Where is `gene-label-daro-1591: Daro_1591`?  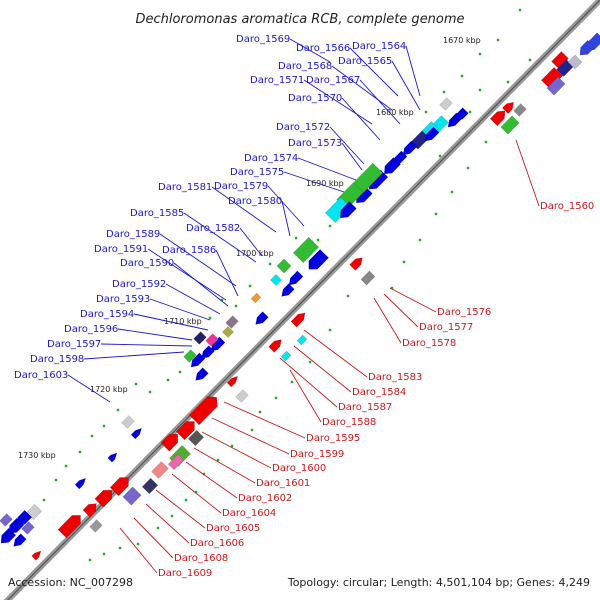
gene-label-daro-1591: Daro_1591 is located at coordinates (121, 249).